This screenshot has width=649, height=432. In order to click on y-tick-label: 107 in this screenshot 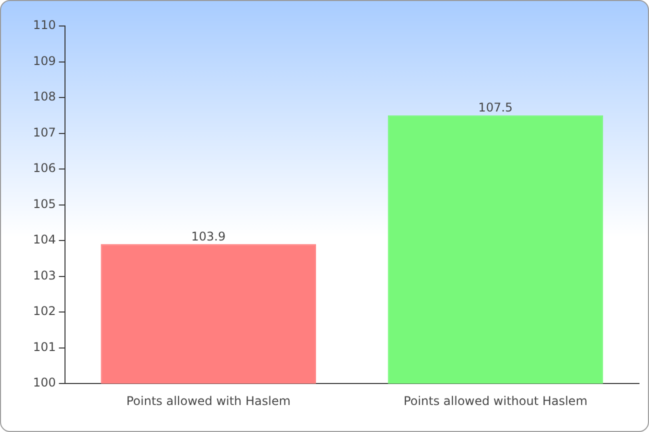, I will do `click(44, 132)`.